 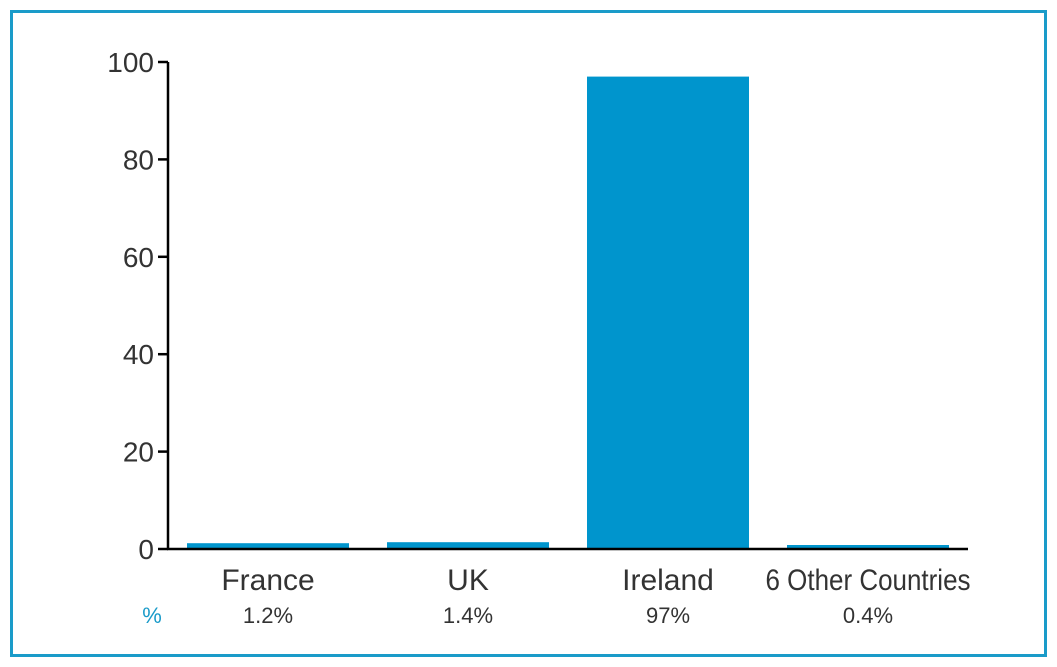 What do you see at coordinates (152, 615) in the screenshot?
I see `percent-row-label: %` at bounding box center [152, 615].